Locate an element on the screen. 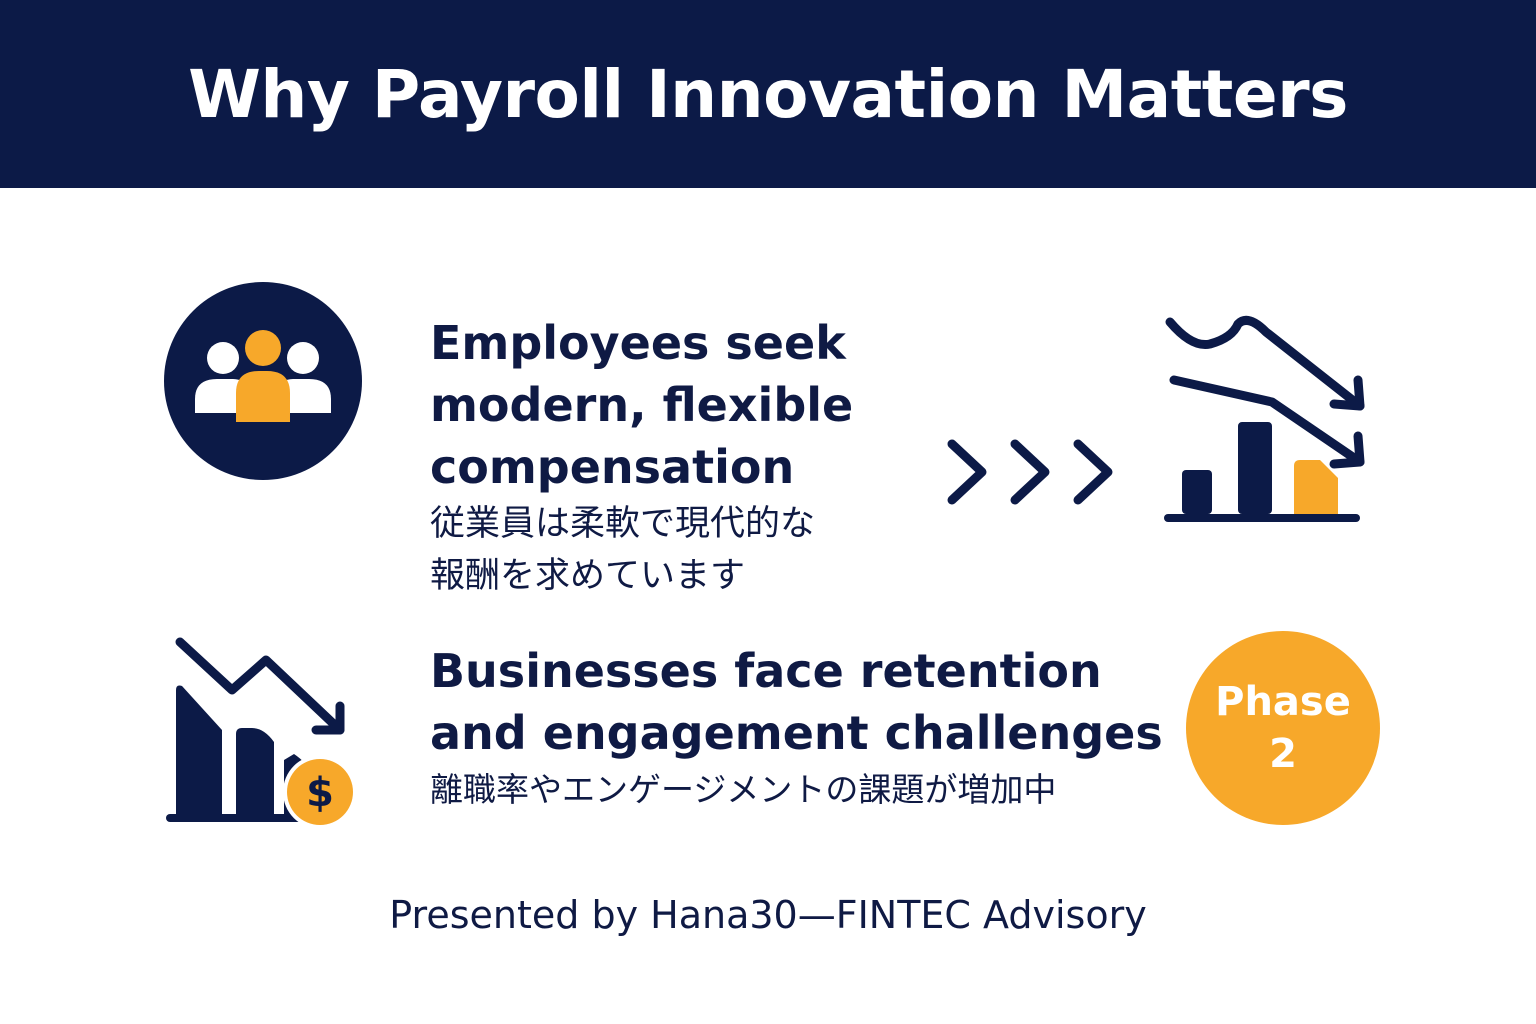 The image size is (1536, 1024). phase-badge: Phase 2 is located at coordinates (1283, 728).